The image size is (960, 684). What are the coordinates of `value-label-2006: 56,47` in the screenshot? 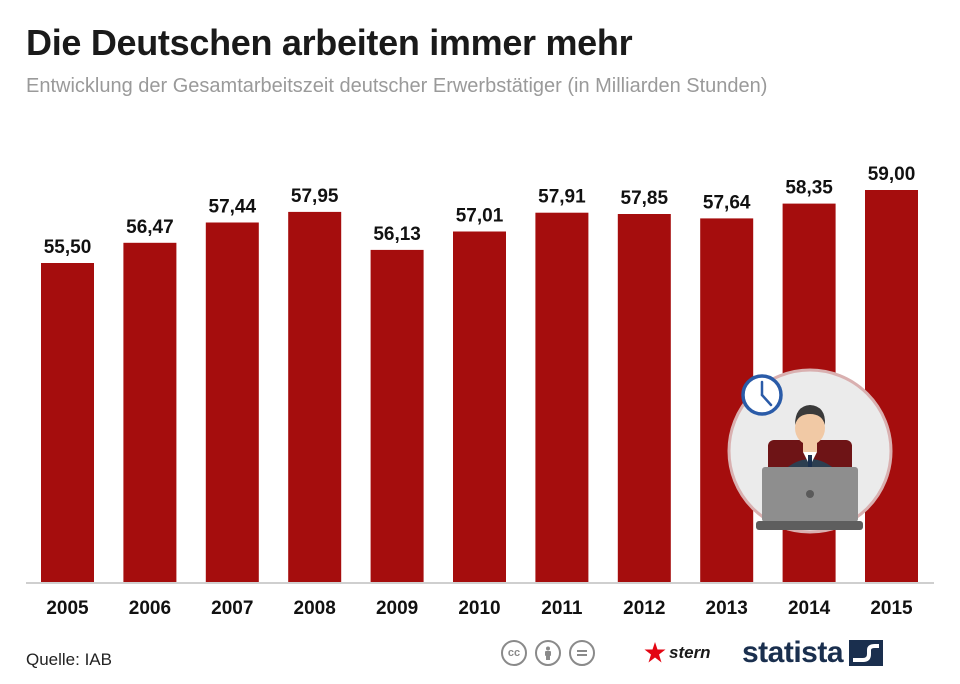 It's located at (150, 227).